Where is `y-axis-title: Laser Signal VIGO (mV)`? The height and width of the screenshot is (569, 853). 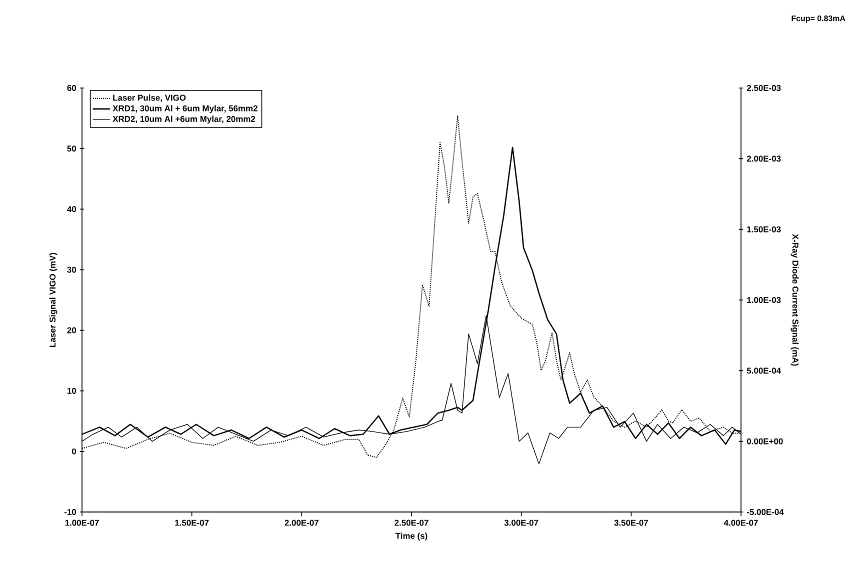
y-axis-title: Laser Signal VIGO (mV) is located at coordinates (53, 299).